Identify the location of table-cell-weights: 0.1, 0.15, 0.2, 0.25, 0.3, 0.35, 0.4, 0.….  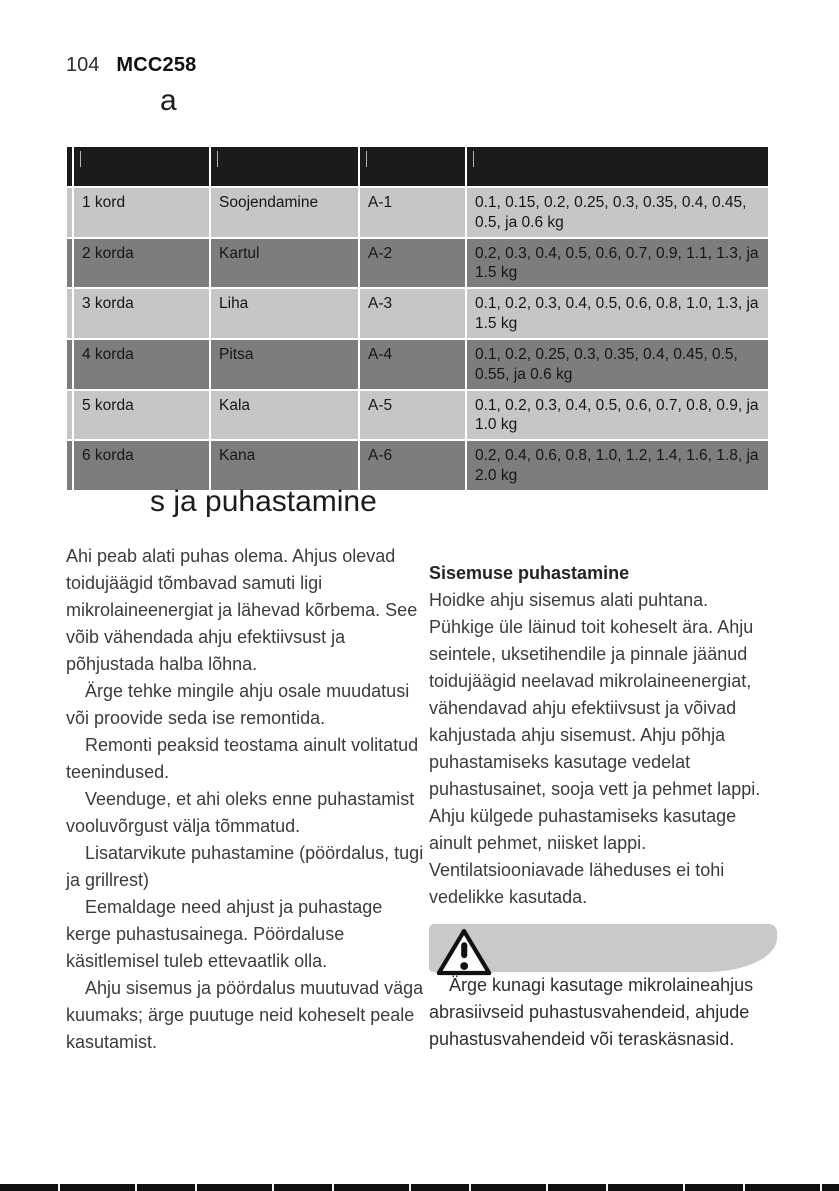
(617, 212).